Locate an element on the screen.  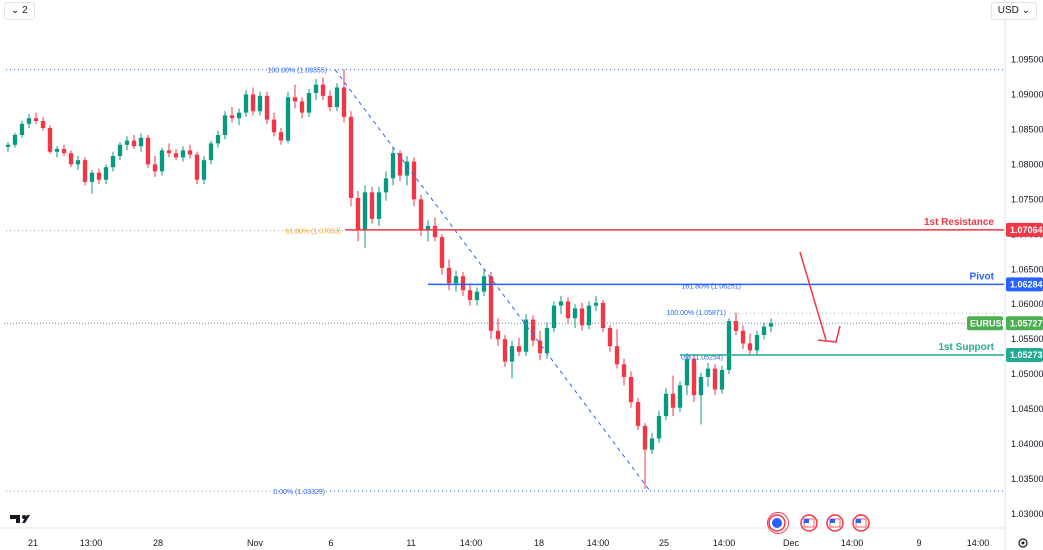
price-tick-label: 1.03500 is located at coordinates (1027, 479).